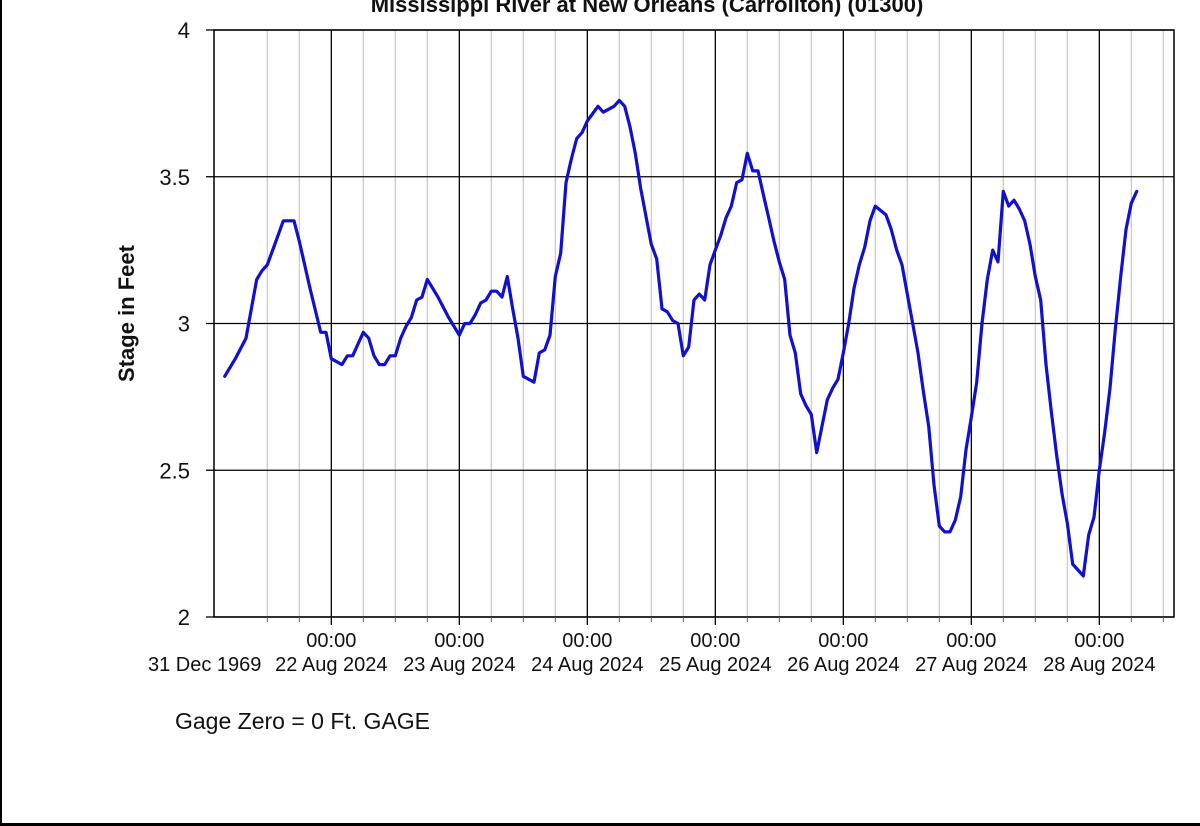 The height and width of the screenshot is (826, 1200). What do you see at coordinates (184, 617) in the screenshot?
I see `y-tick-label: 2` at bounding box center [184, 617].